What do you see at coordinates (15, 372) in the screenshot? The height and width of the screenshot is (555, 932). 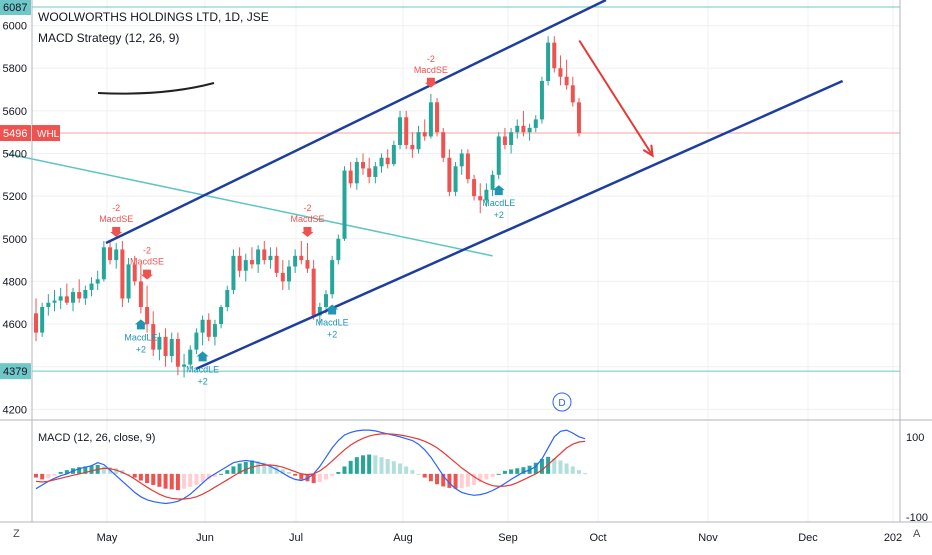 I see `level-label: 4379` at bounding box center [15, 372].